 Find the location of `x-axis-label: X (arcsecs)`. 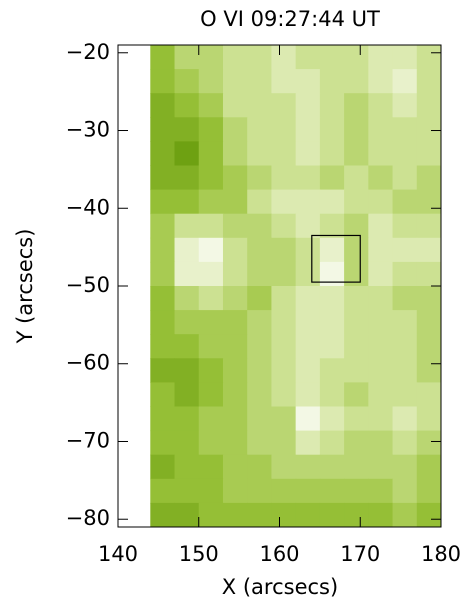

x-axis-label: X (arcsecs) is located at coordinates (280, 587).